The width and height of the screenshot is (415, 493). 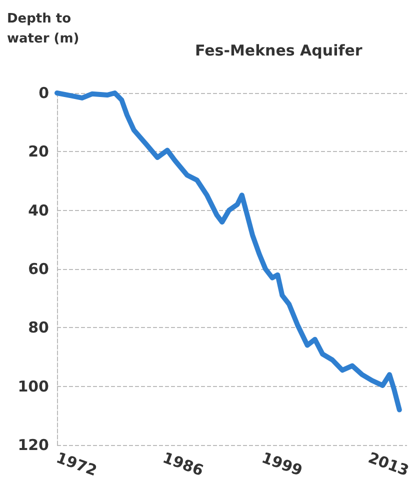 I want to click on y-tick-label: 60, so click(x=38, y=269).